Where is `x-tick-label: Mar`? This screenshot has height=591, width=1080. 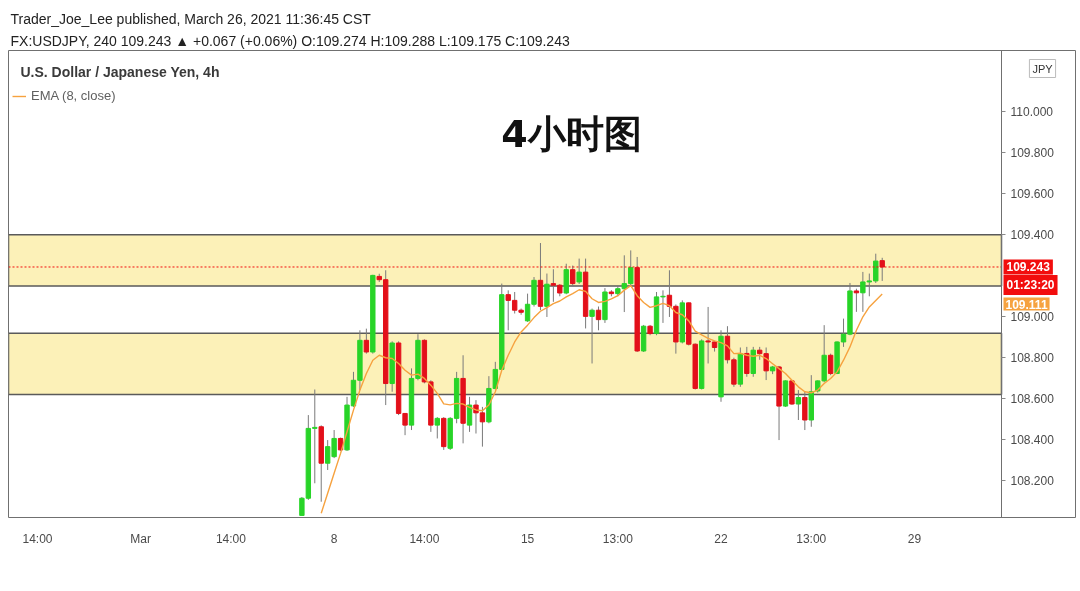 x-tick-label: Mar is located at coordinates (141, 538).